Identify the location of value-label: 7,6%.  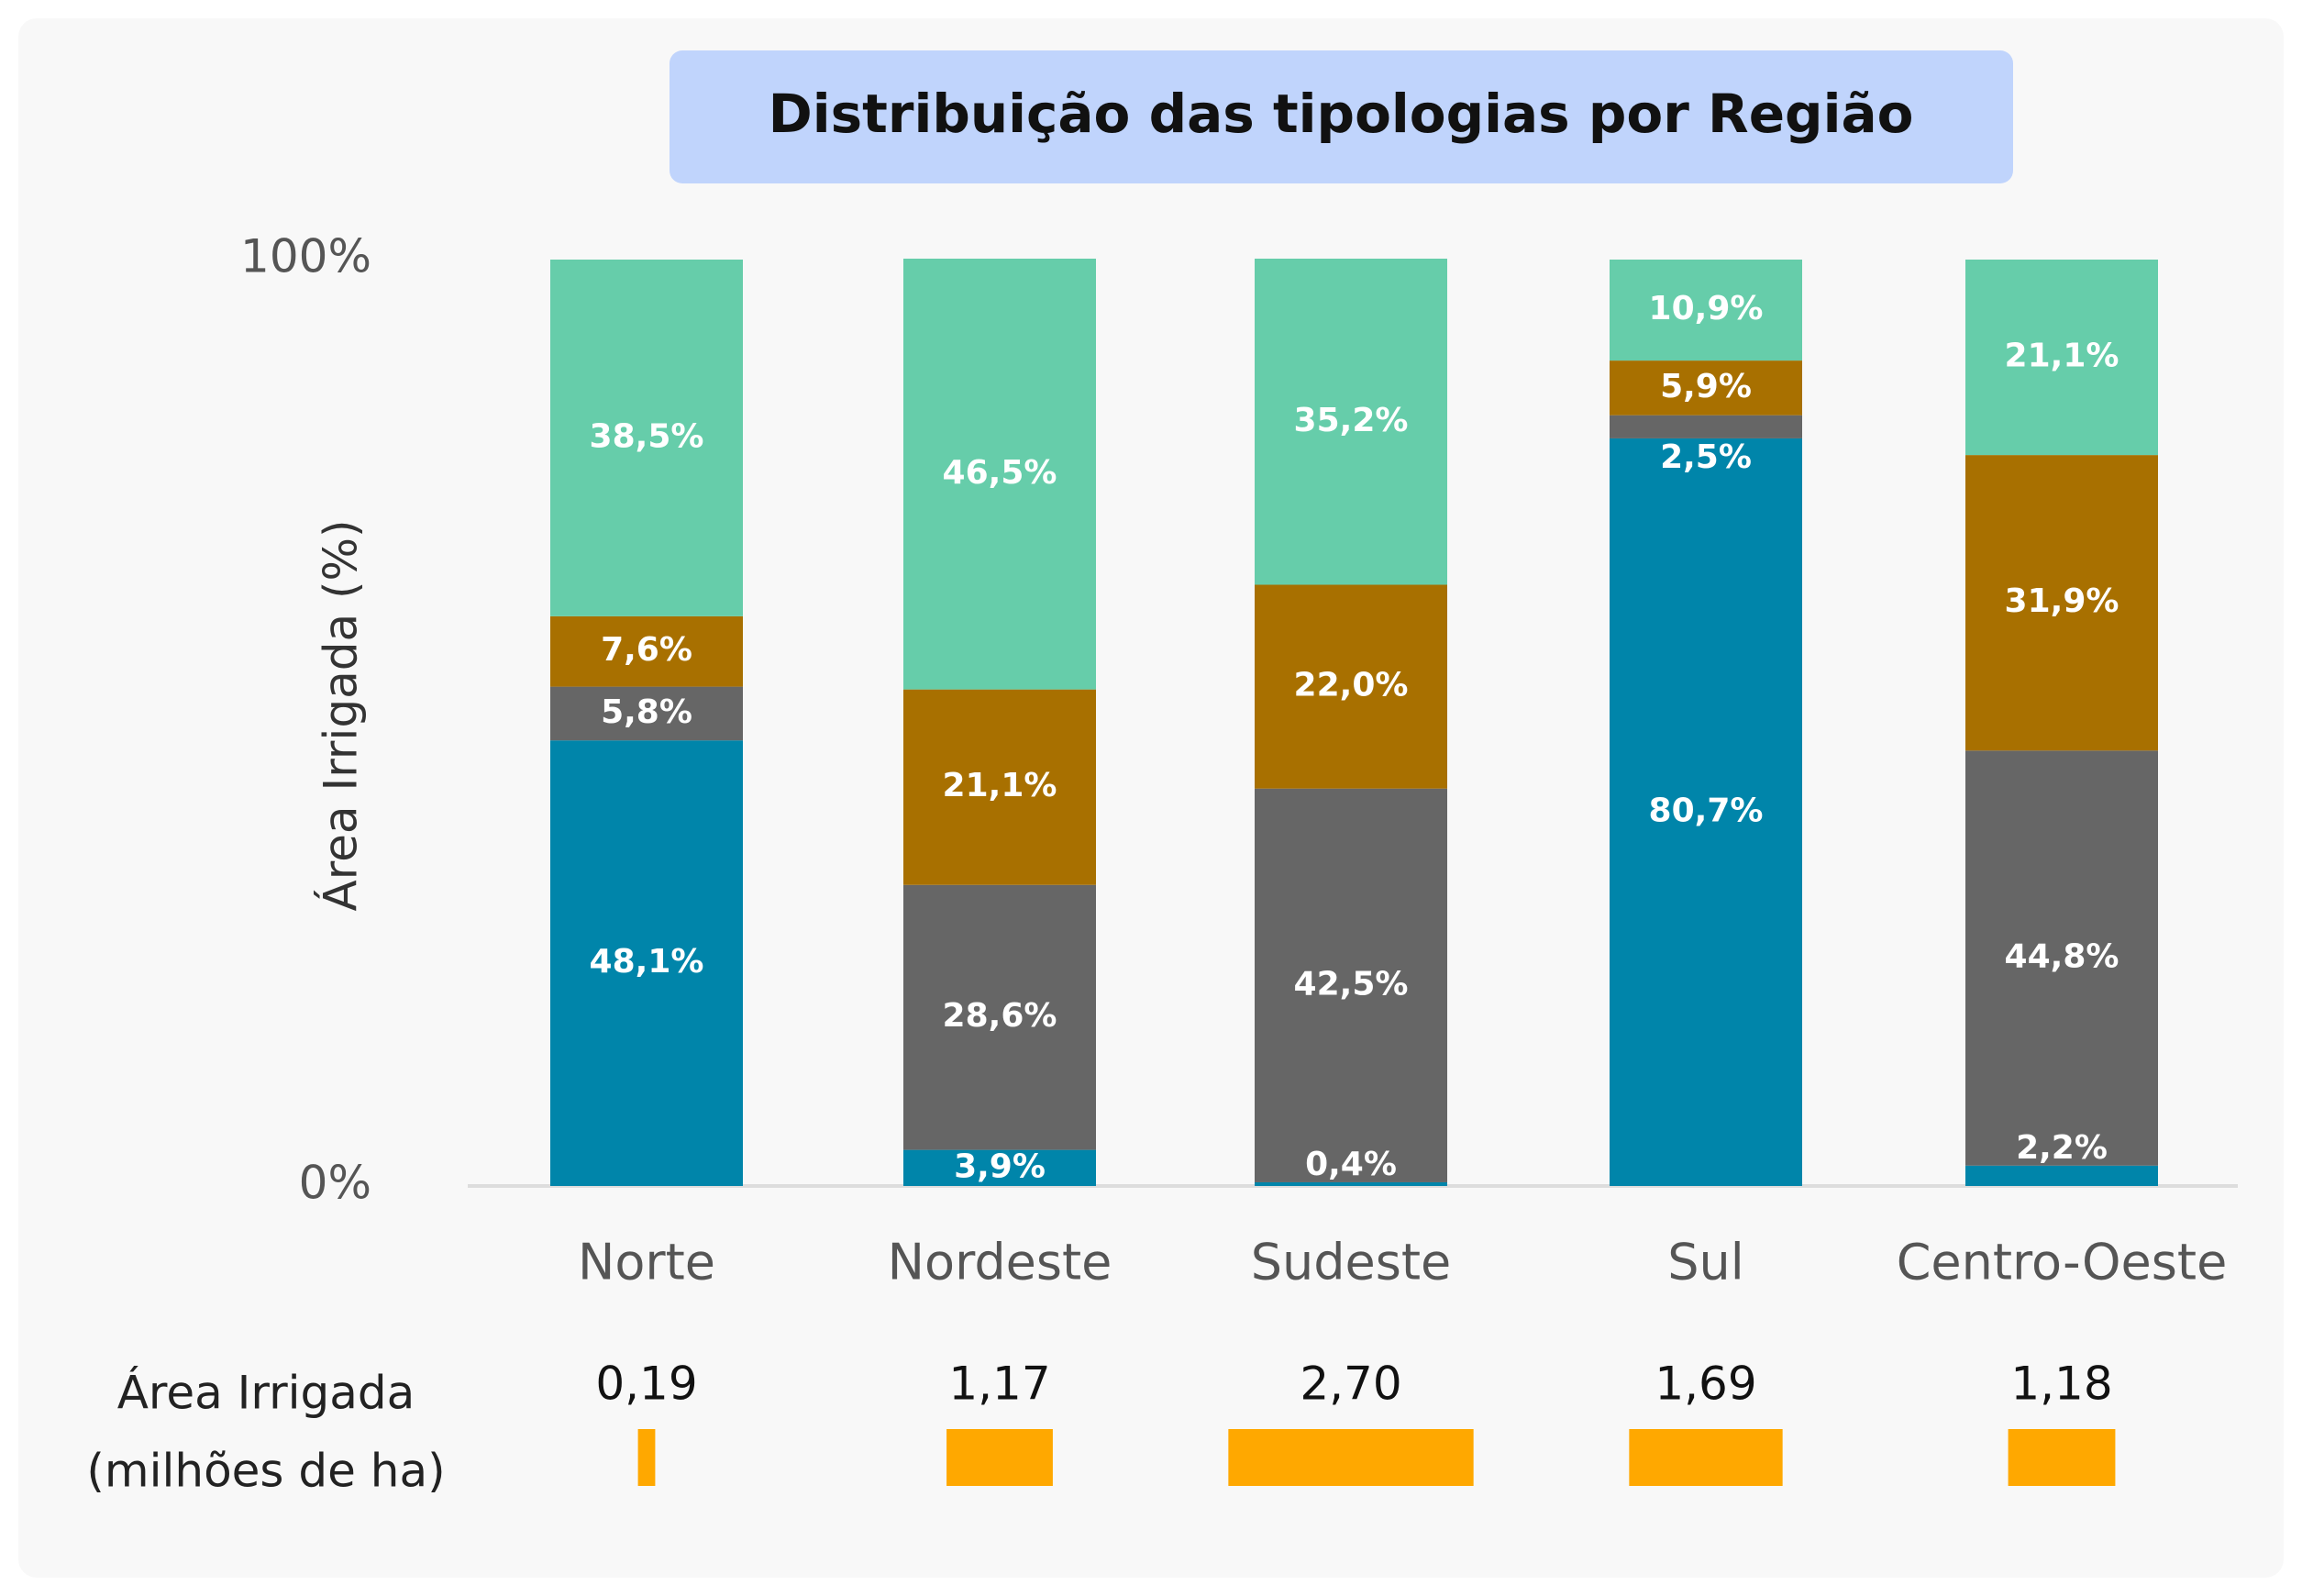
(646, 650).